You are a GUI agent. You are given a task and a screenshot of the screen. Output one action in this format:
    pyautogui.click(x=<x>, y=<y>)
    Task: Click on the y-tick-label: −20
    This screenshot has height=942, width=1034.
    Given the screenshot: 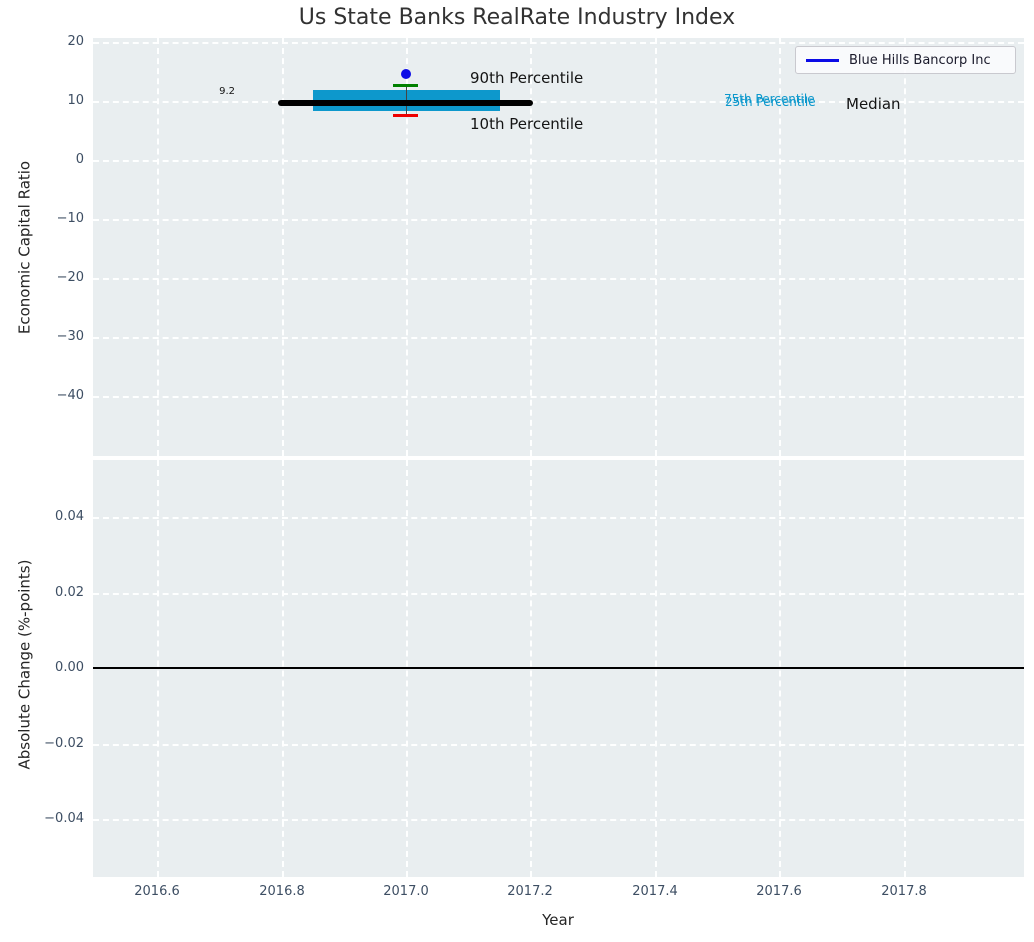 What is the action you would take?
    pyautogui.click(x=70, y=277)
    